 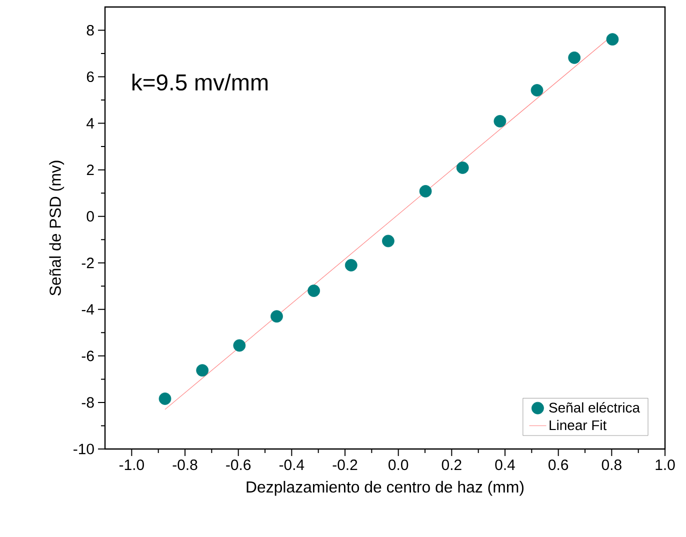 I want to click on x-tick-label: -0.4, so click(x=291, y=465).